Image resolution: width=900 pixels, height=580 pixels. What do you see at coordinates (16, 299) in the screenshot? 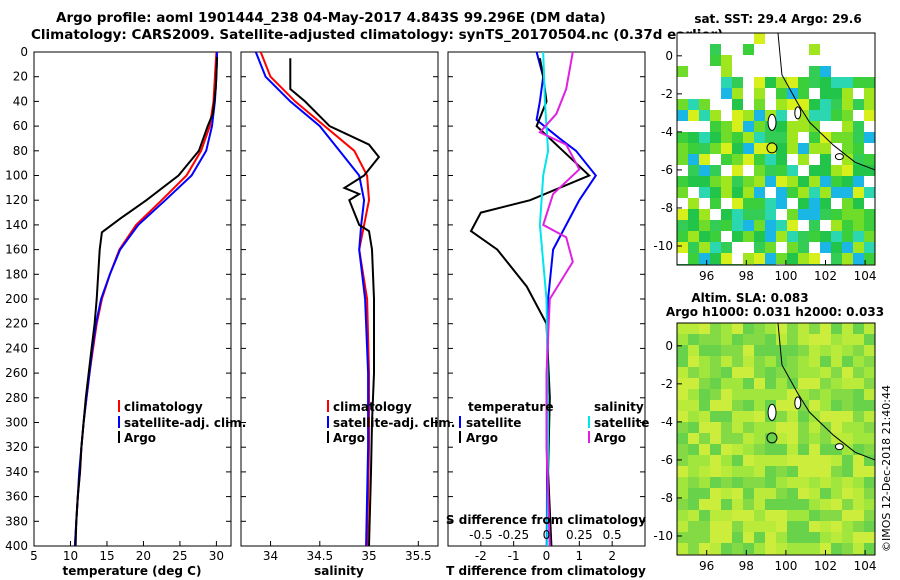
I see `depth-tick-label: 200` at bounding box center [16, 299].